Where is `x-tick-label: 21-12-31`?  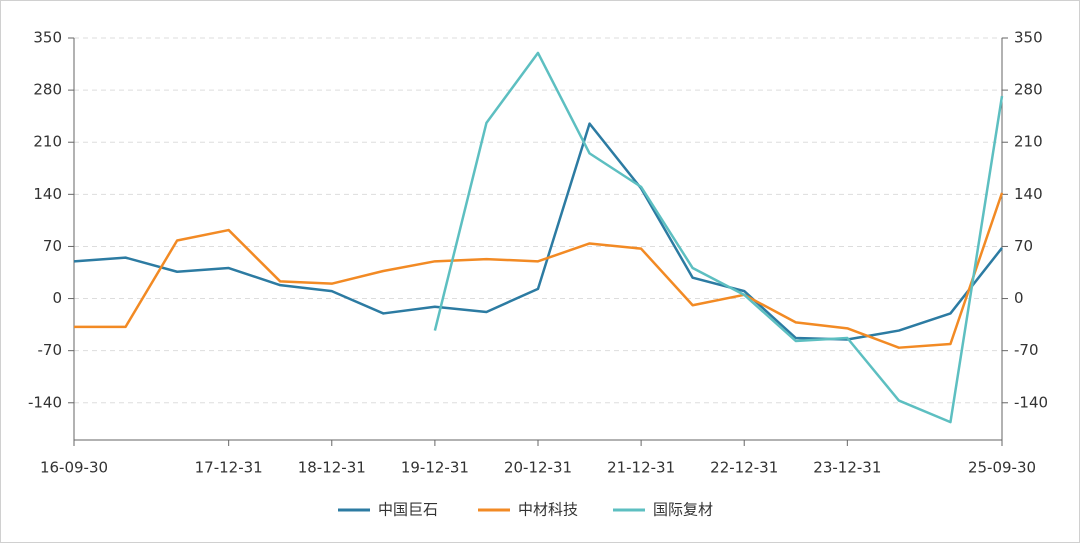
x-tick-label: 21-12-31 is located at coordinates (641, 468).